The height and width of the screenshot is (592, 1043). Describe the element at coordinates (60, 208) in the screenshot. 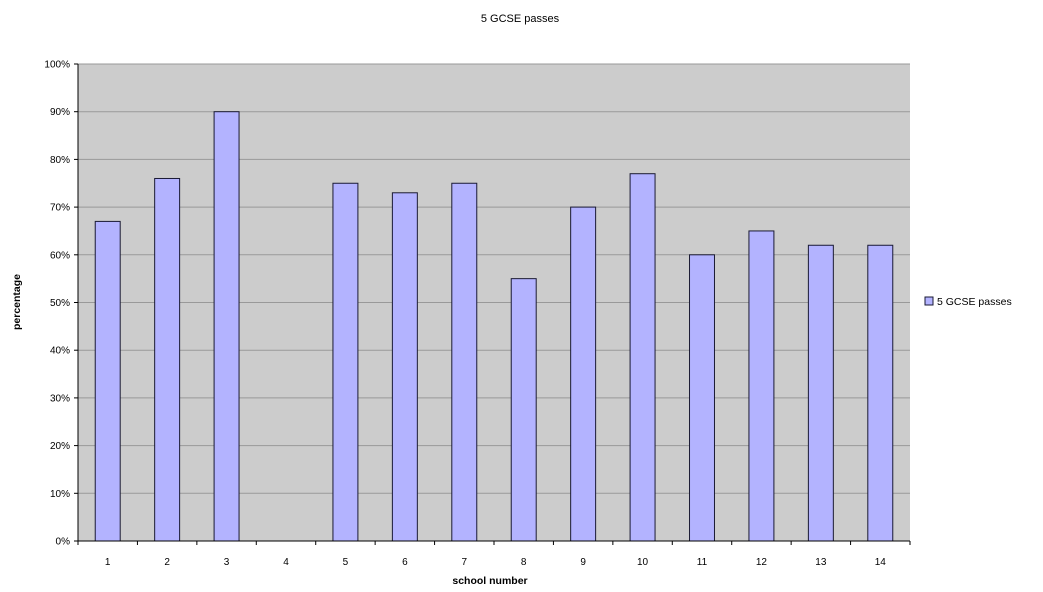

I see `y-tick-label: 70%` at that location.